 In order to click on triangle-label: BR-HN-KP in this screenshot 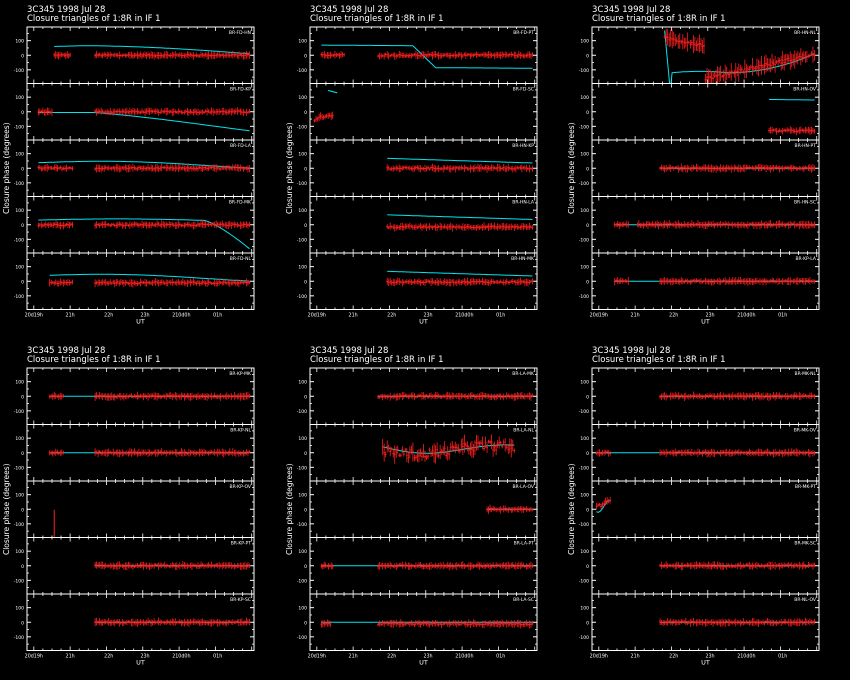, I will do `click(523, 146)`.